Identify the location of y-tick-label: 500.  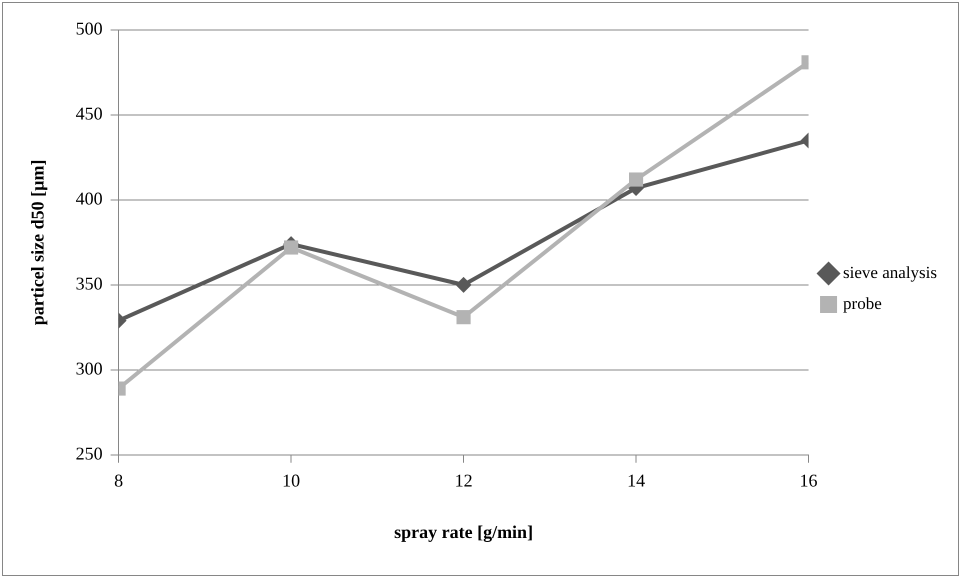
(89, 28).